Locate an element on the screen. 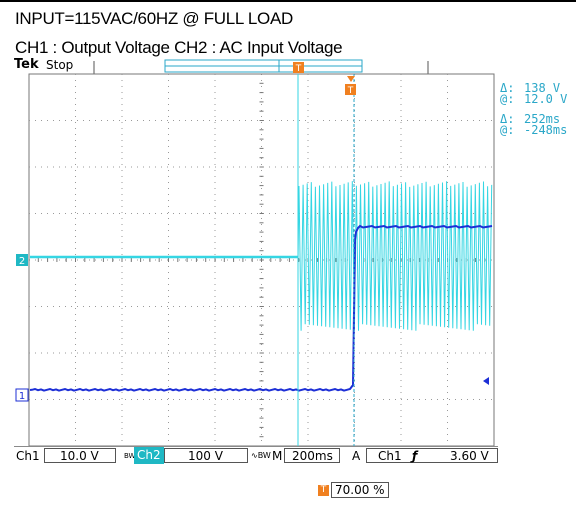 The width and height of the screenshot is (576, 506). trigger-source: Ch1 is located at coordinates (390, 456).